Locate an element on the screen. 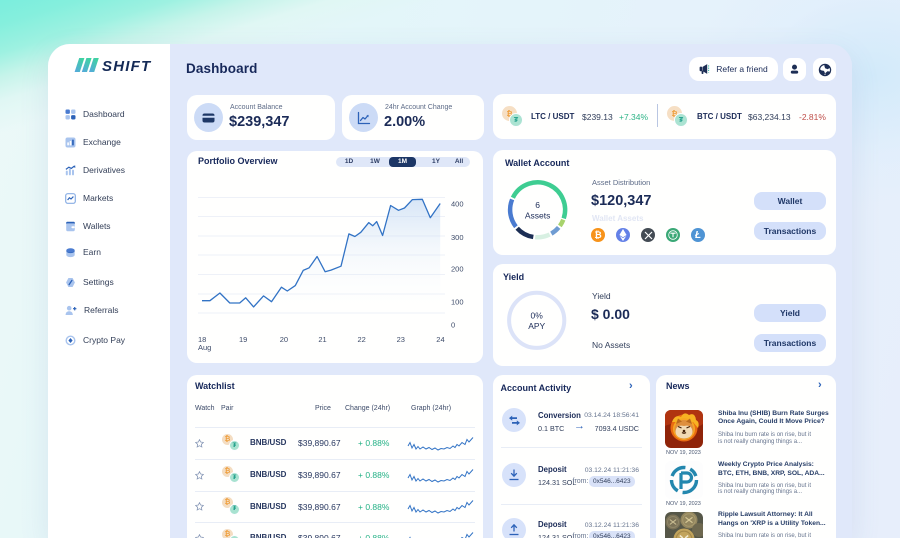 The width and height of the screenshot is (900, 538). svg-text: 200 is located at coordinates (457, 269).